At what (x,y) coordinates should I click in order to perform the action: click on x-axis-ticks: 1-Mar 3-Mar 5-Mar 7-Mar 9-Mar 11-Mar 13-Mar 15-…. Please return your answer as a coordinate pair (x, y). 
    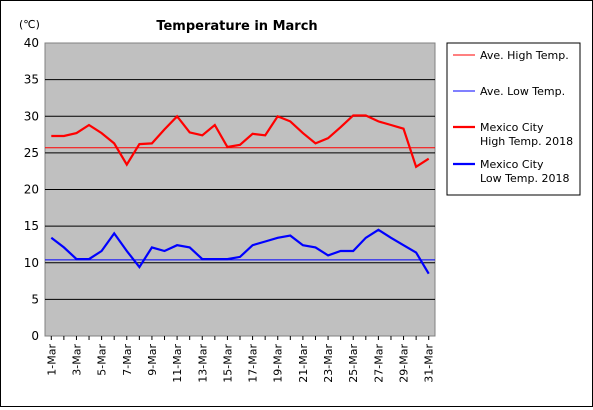
    Looking at the image, I should click on (240, 359).